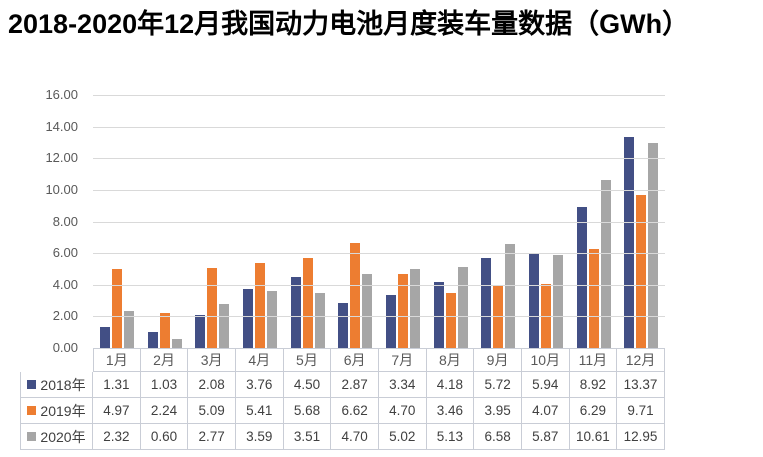 Image resolution: width=763 pixels, height=457 pixels. Describe the element at coordinates (390, 321) in the screenshot. I see `bar-2018年-7月` at that location.